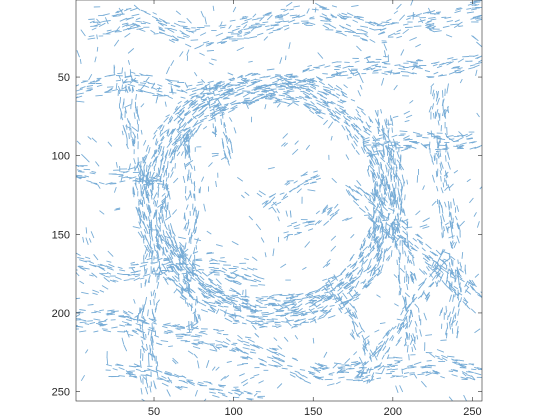 The height and width of the screenshot is (420, 560). I want to click on x-tick-label: 200, so click(393, 412).